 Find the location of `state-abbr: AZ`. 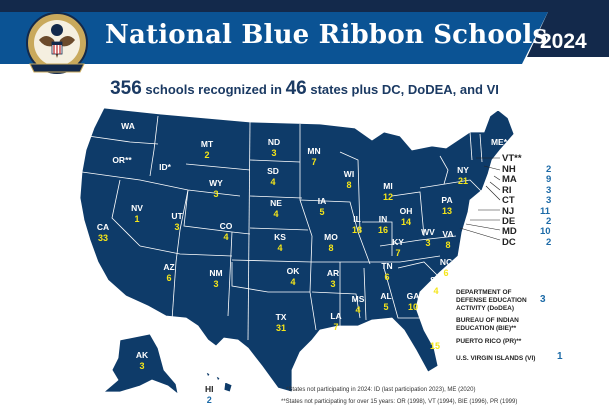

state-abbr: AZ is located at coordinates (169, 267).